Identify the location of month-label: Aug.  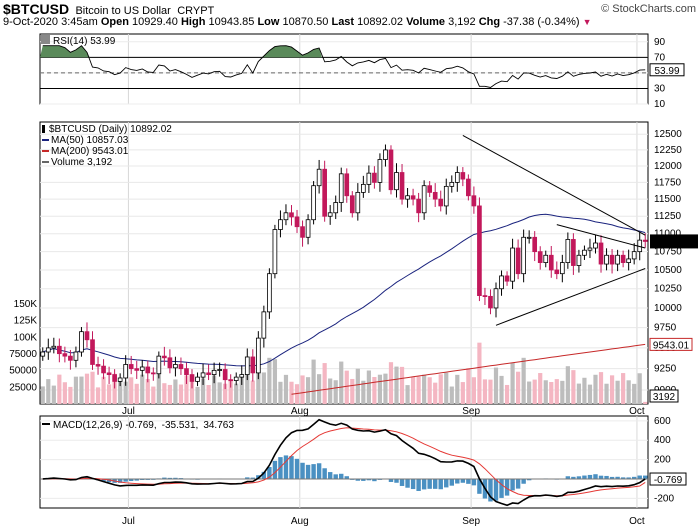
(300, 411).